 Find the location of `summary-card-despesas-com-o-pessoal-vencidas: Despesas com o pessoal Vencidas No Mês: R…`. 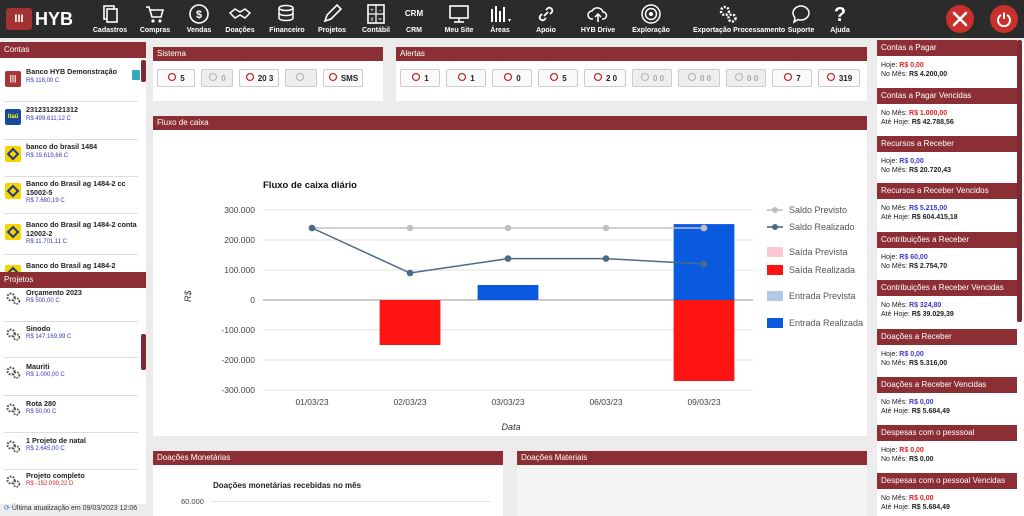

summary-card-despesas-com-o-pessoal-vencidas: Despesas com o pessoal Vencidas No Mês: R… is located at coordinates (947, 492).